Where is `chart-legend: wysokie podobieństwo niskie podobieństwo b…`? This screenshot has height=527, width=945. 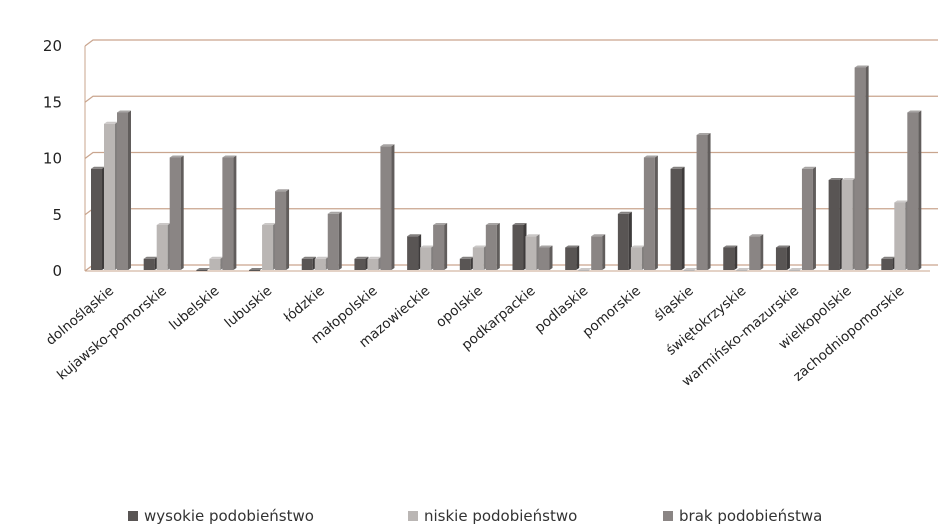
chart-legend: wysokie podobieństwo niskie podobieństwo b… is located at coordinates (472, 517).